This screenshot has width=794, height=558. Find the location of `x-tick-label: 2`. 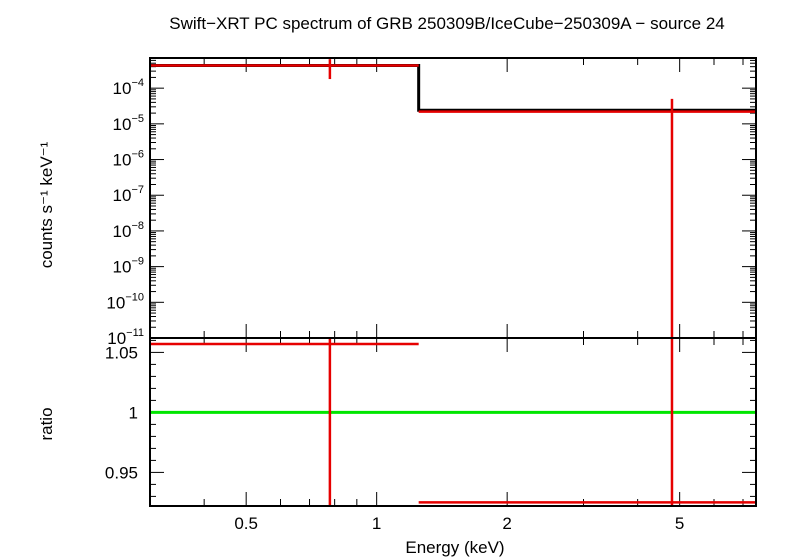

x-tick-label: 2 is located at coordinates (506, 523).